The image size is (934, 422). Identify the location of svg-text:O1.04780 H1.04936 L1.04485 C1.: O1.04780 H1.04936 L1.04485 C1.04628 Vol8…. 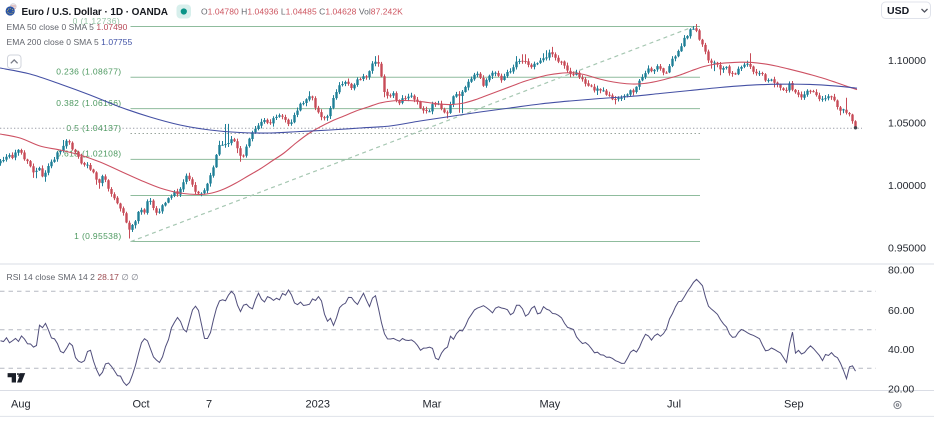
(302, 11).